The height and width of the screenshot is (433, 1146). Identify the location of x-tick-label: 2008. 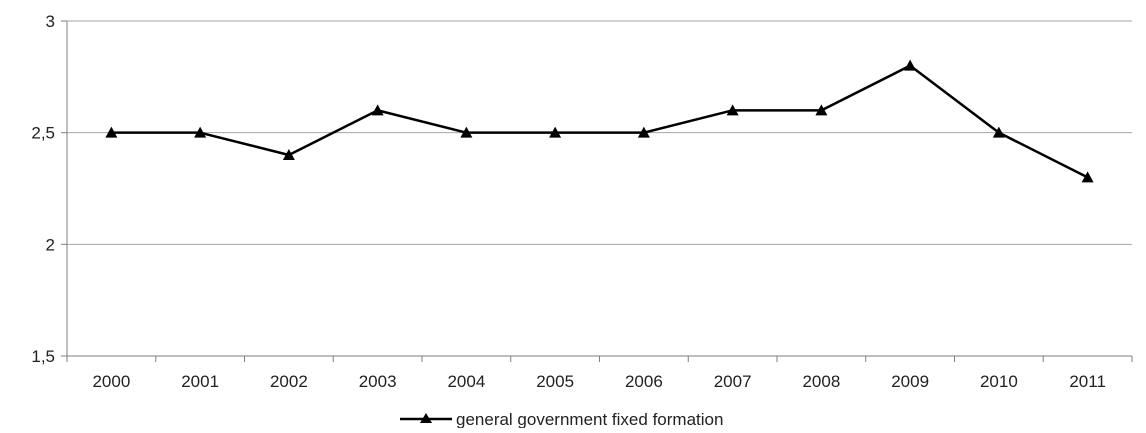
(821, 381).